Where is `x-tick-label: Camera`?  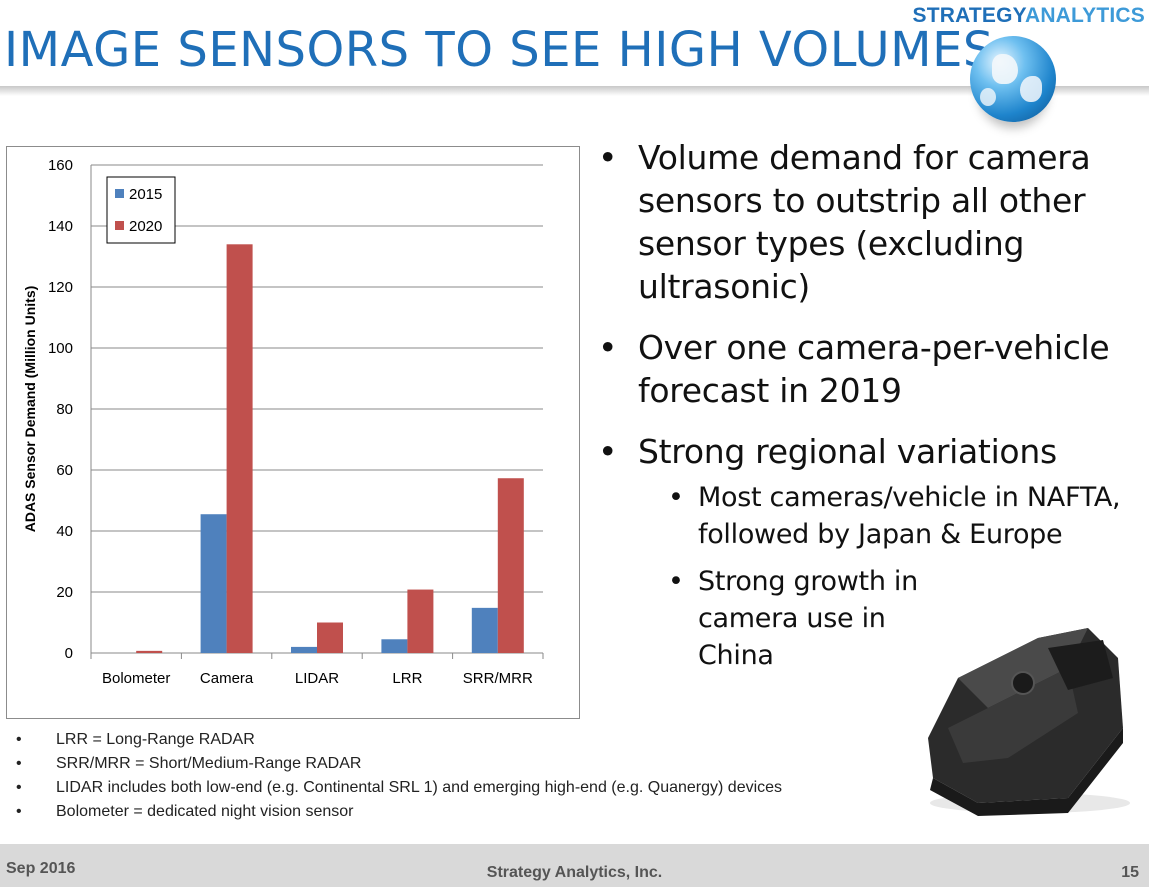
x-tick-label: Camera is located at coordinates (227, 678).